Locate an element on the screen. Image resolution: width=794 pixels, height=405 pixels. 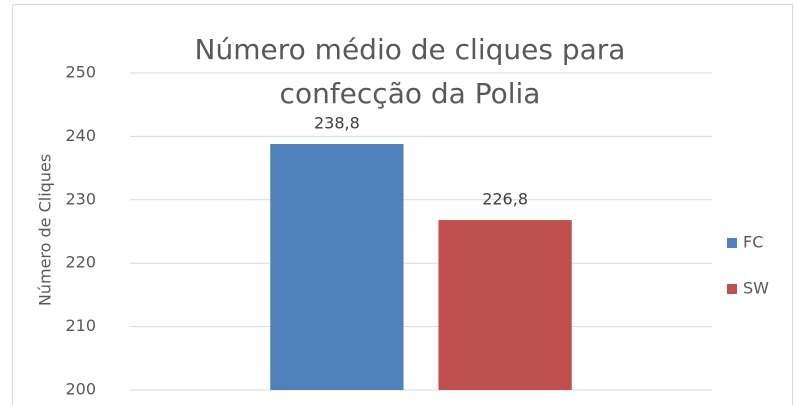
y-tick-label: 250 is located at coordinates (80, 72).